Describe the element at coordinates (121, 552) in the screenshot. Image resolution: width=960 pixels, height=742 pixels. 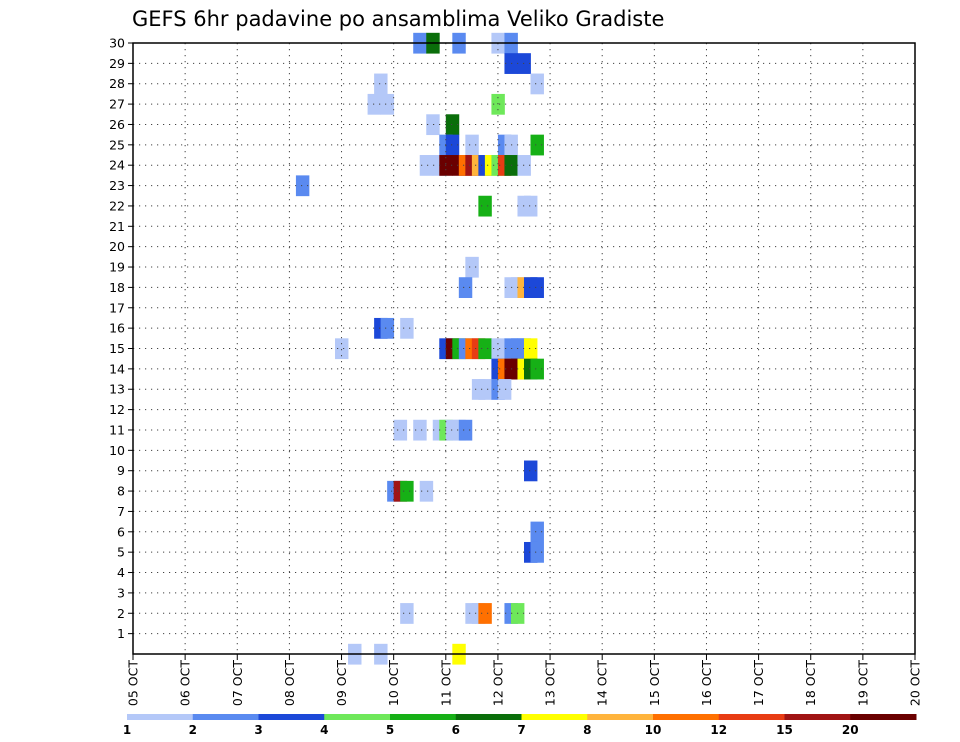
I see `y-tick-label: 5` at that location.